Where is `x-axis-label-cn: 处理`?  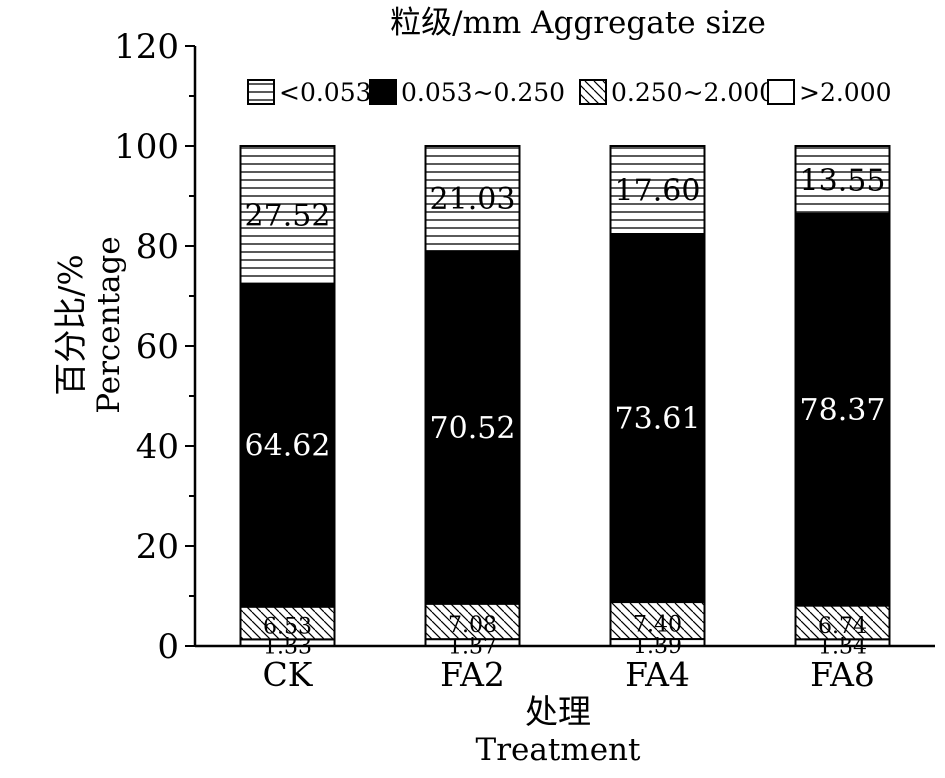 x-axis-label-cn: 处理 is located at coordinates (558, 711).